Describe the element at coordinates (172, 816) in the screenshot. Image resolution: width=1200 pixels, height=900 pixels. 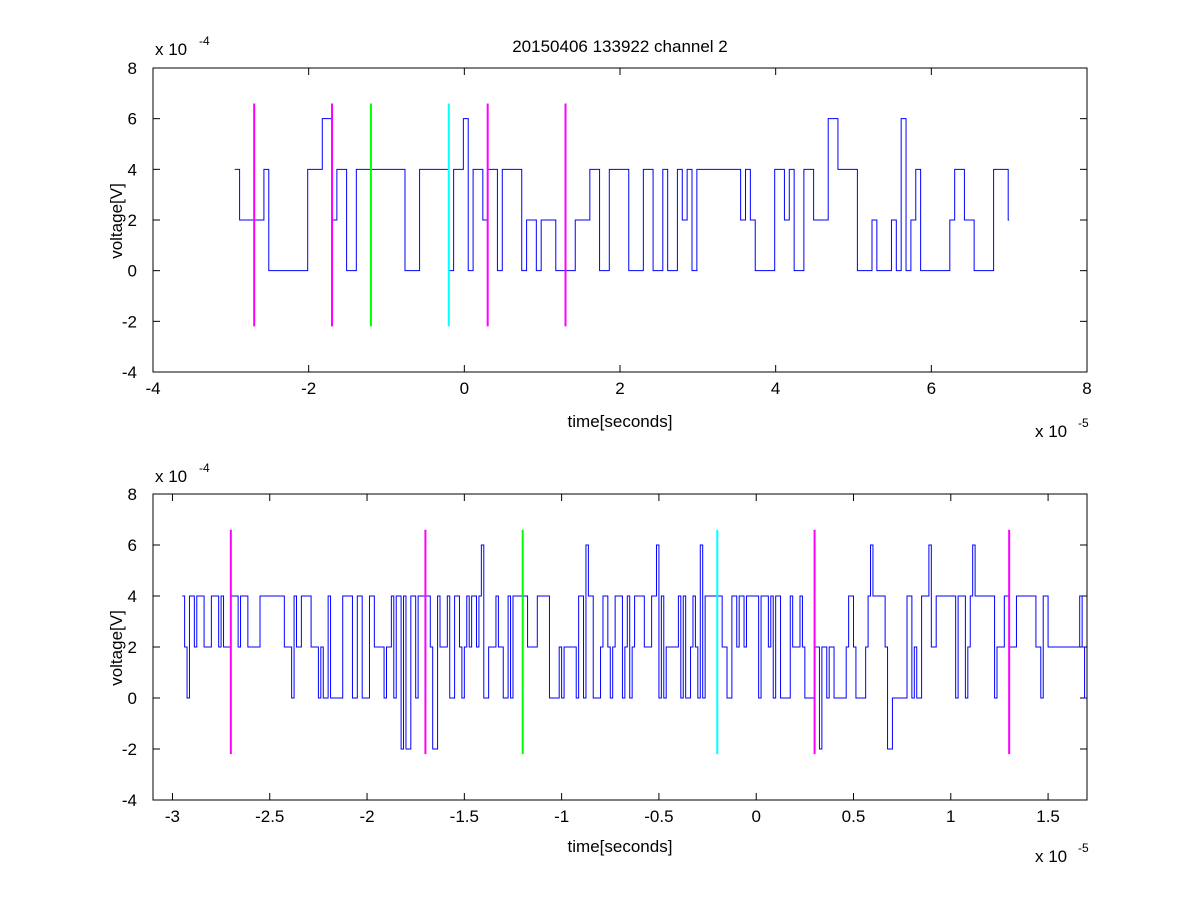
I see `x-tick-label: -3` at that location.